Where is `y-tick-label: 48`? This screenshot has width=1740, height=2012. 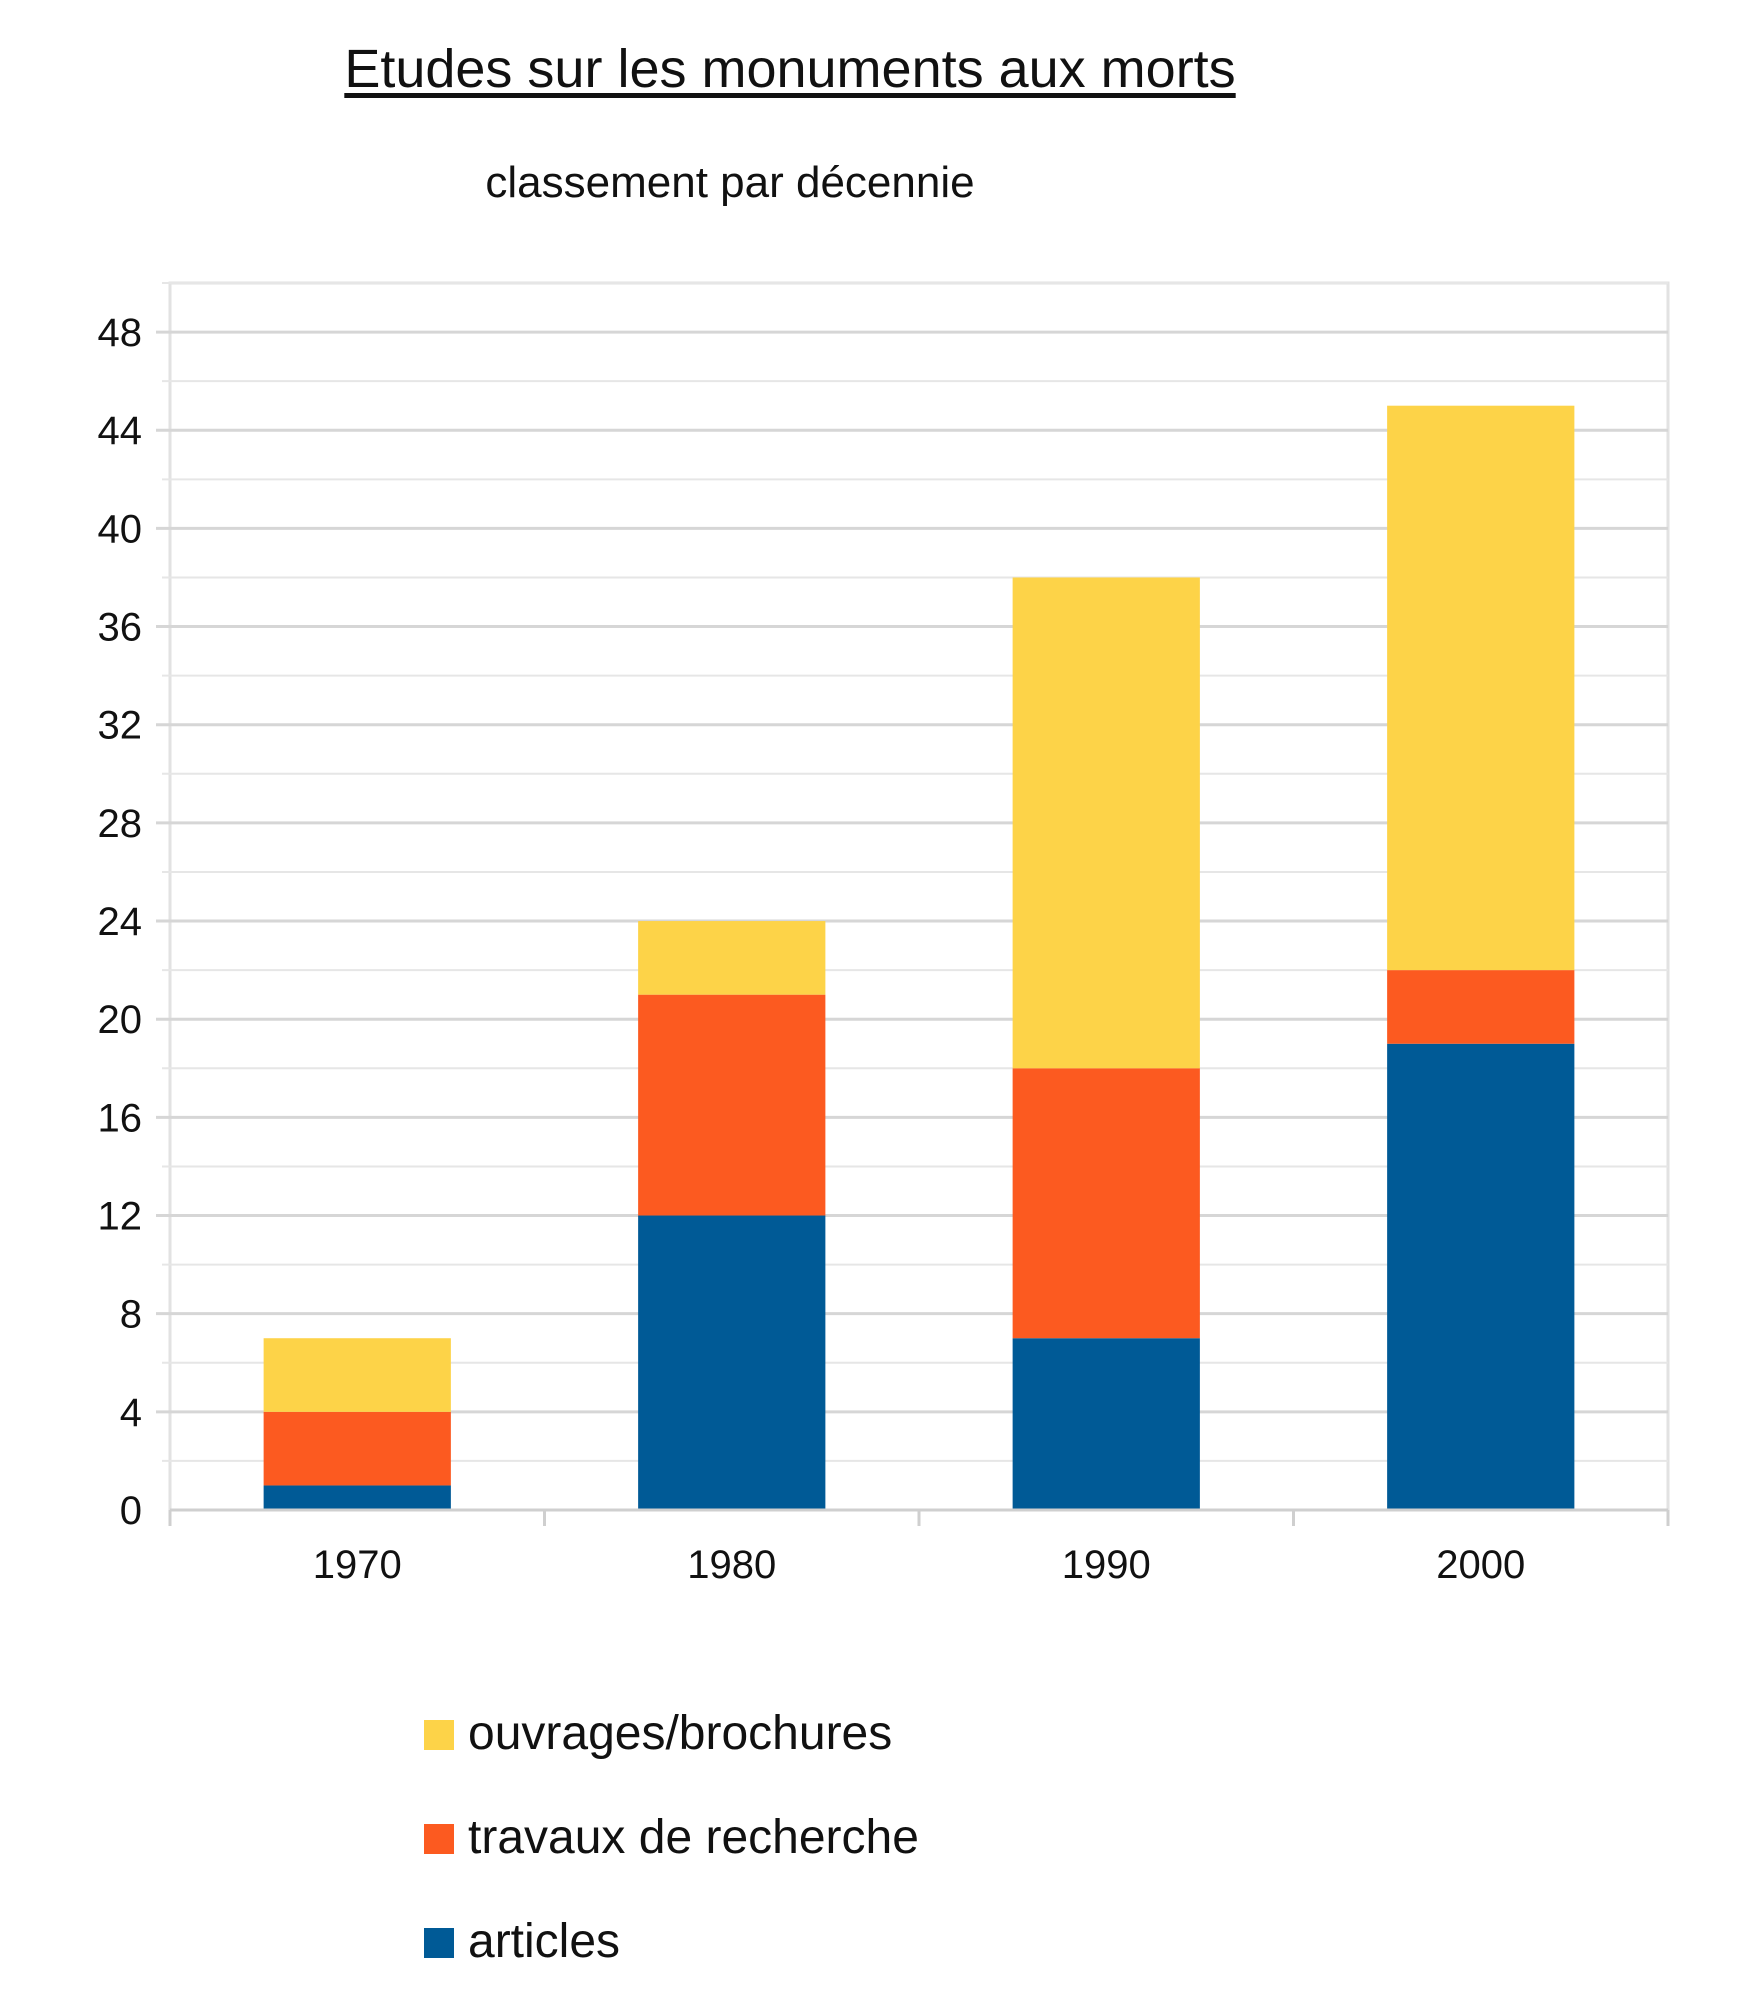
y-tick-label: 48 is located at coordinates (120, 333).